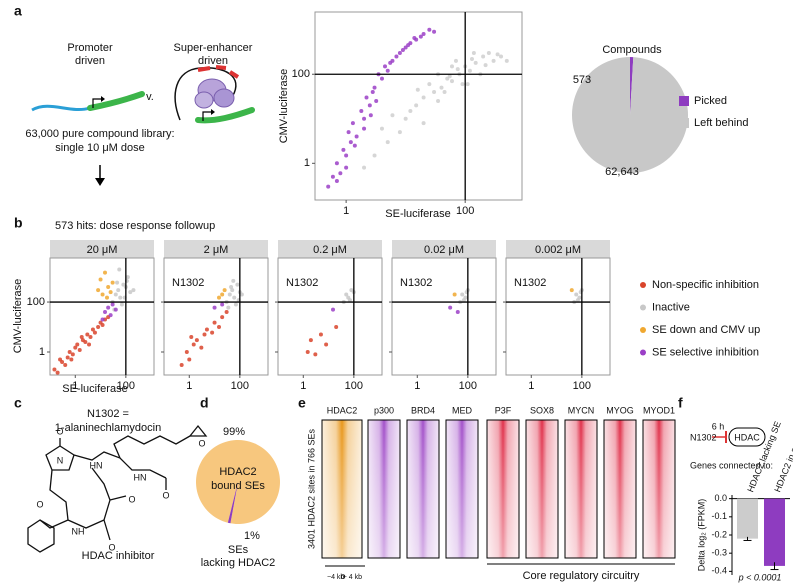  What do you see at coordinates (238, 563) in the screenshot?
I see `slice-label: lacking HDAC2` at bounding box center [238, 563].